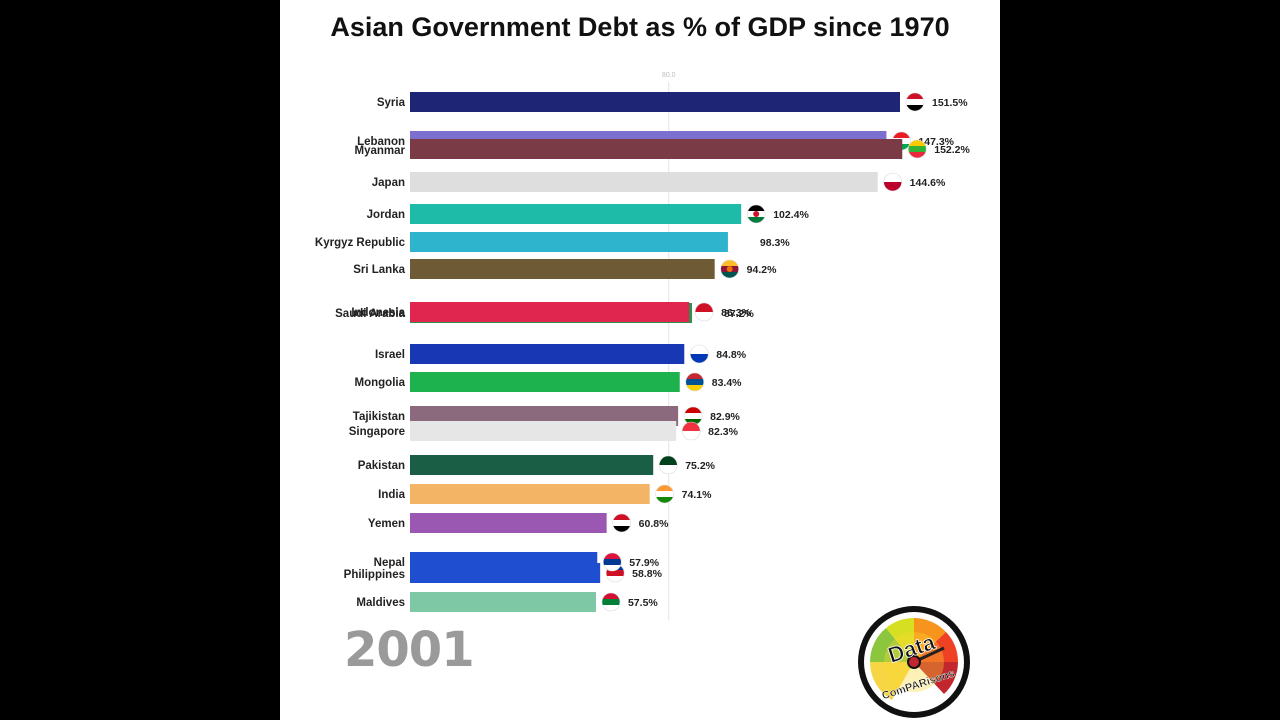 Image resolution: width=1280 pixels, height=720 pixels. Describe the element at coordinates (723, 432) in the screenshot. I see `value-label-singapore: 82.3%` at that location.